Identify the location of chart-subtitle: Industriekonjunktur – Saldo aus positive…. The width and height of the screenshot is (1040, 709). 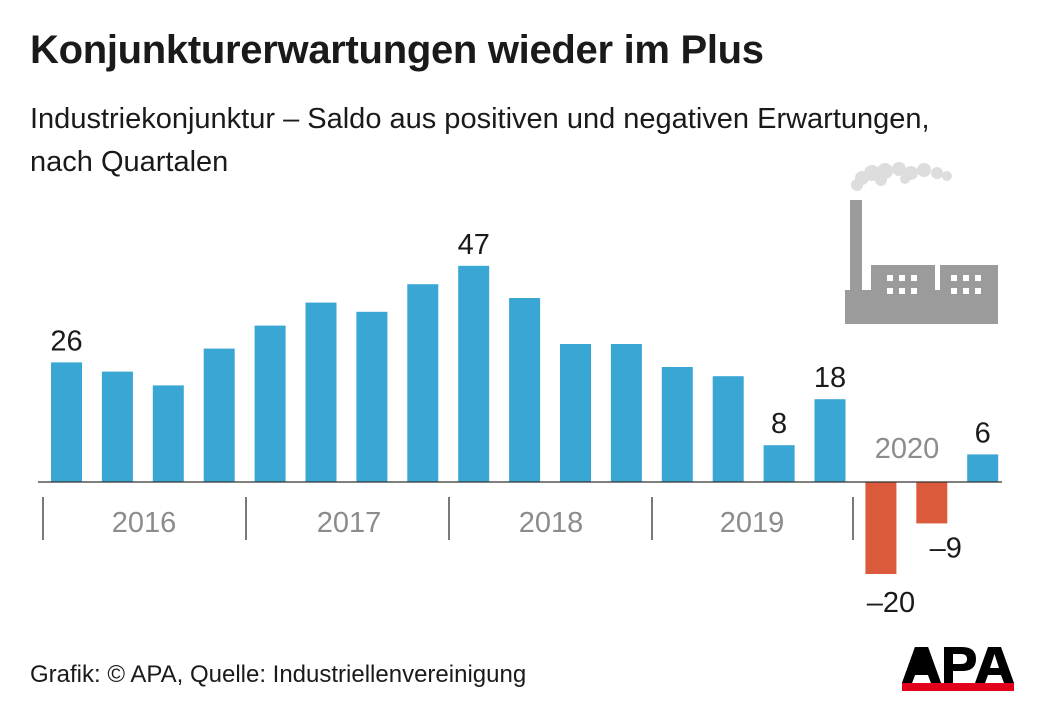
(480, 140).